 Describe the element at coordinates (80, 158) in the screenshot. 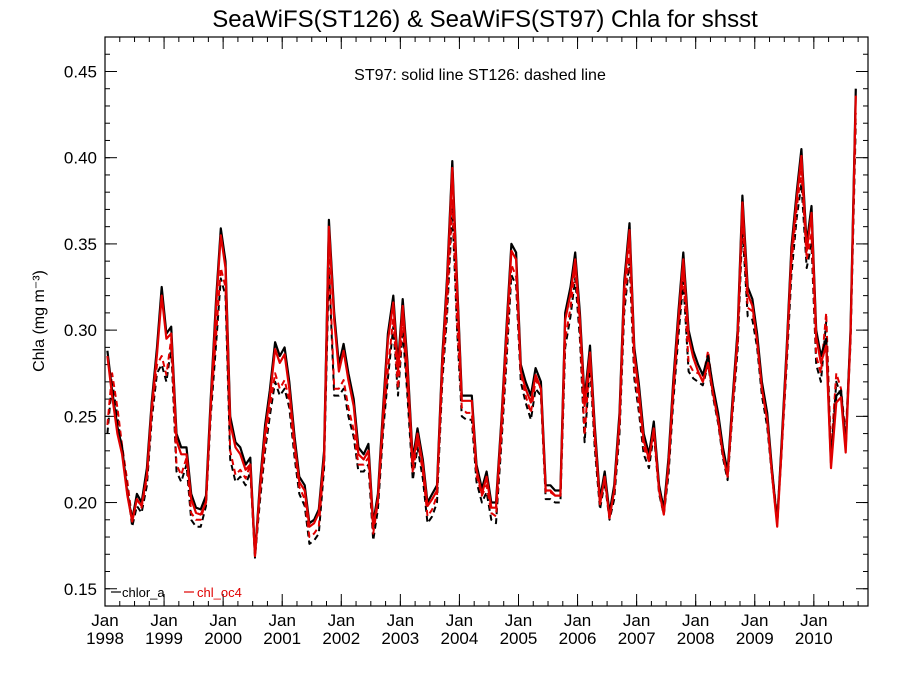

I see `y-tick-label: 0.40` at that location.